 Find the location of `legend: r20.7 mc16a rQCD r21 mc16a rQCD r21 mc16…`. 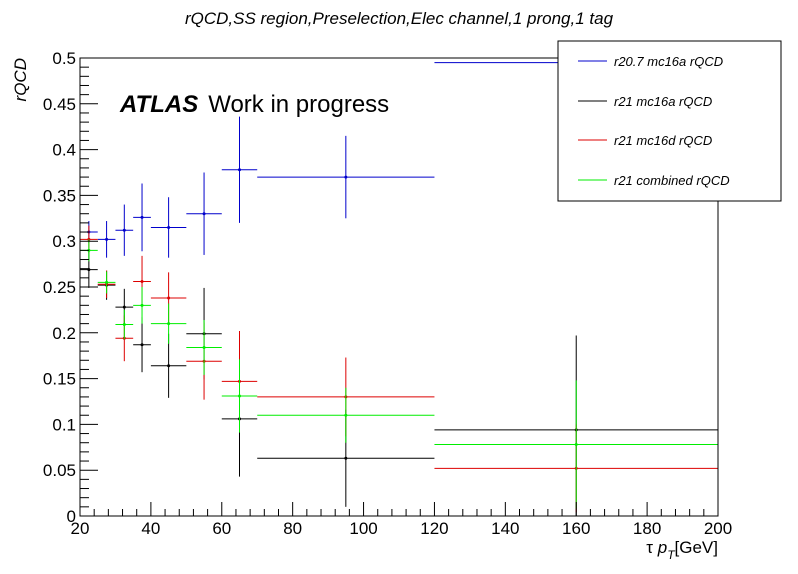

legend: r20.7 mc16a rQCD r21 mc16a rQCD r21 mc16… is located at coordinates (669, 121).